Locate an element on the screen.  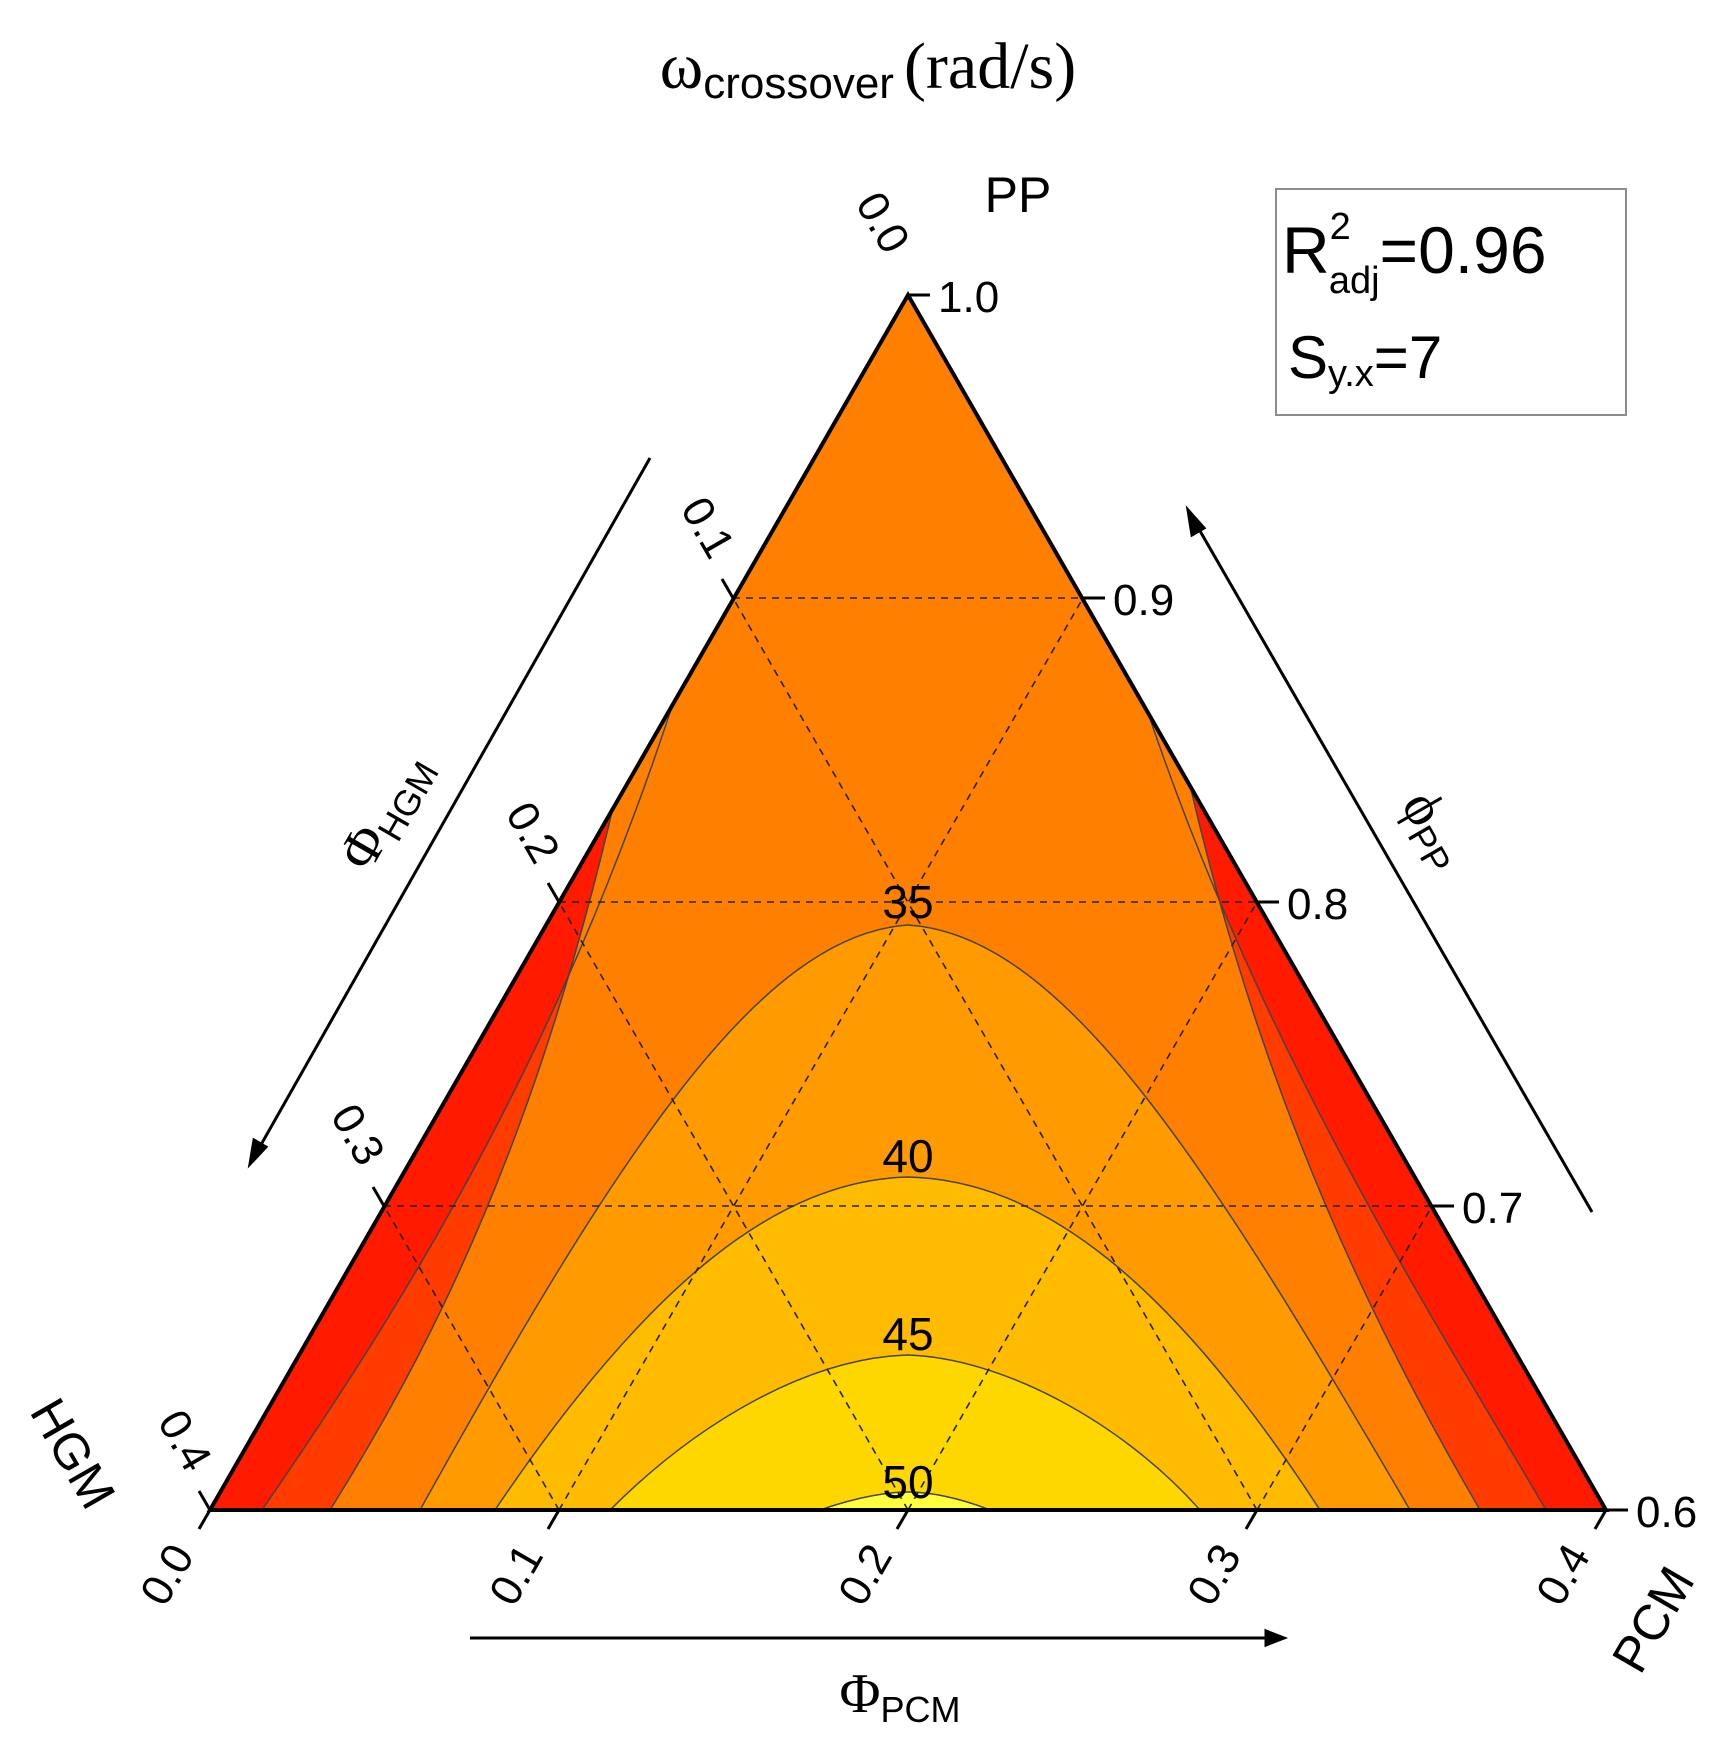
pp-tick-label-0.6: 0.6 is located at coordinates (1666, 1512).